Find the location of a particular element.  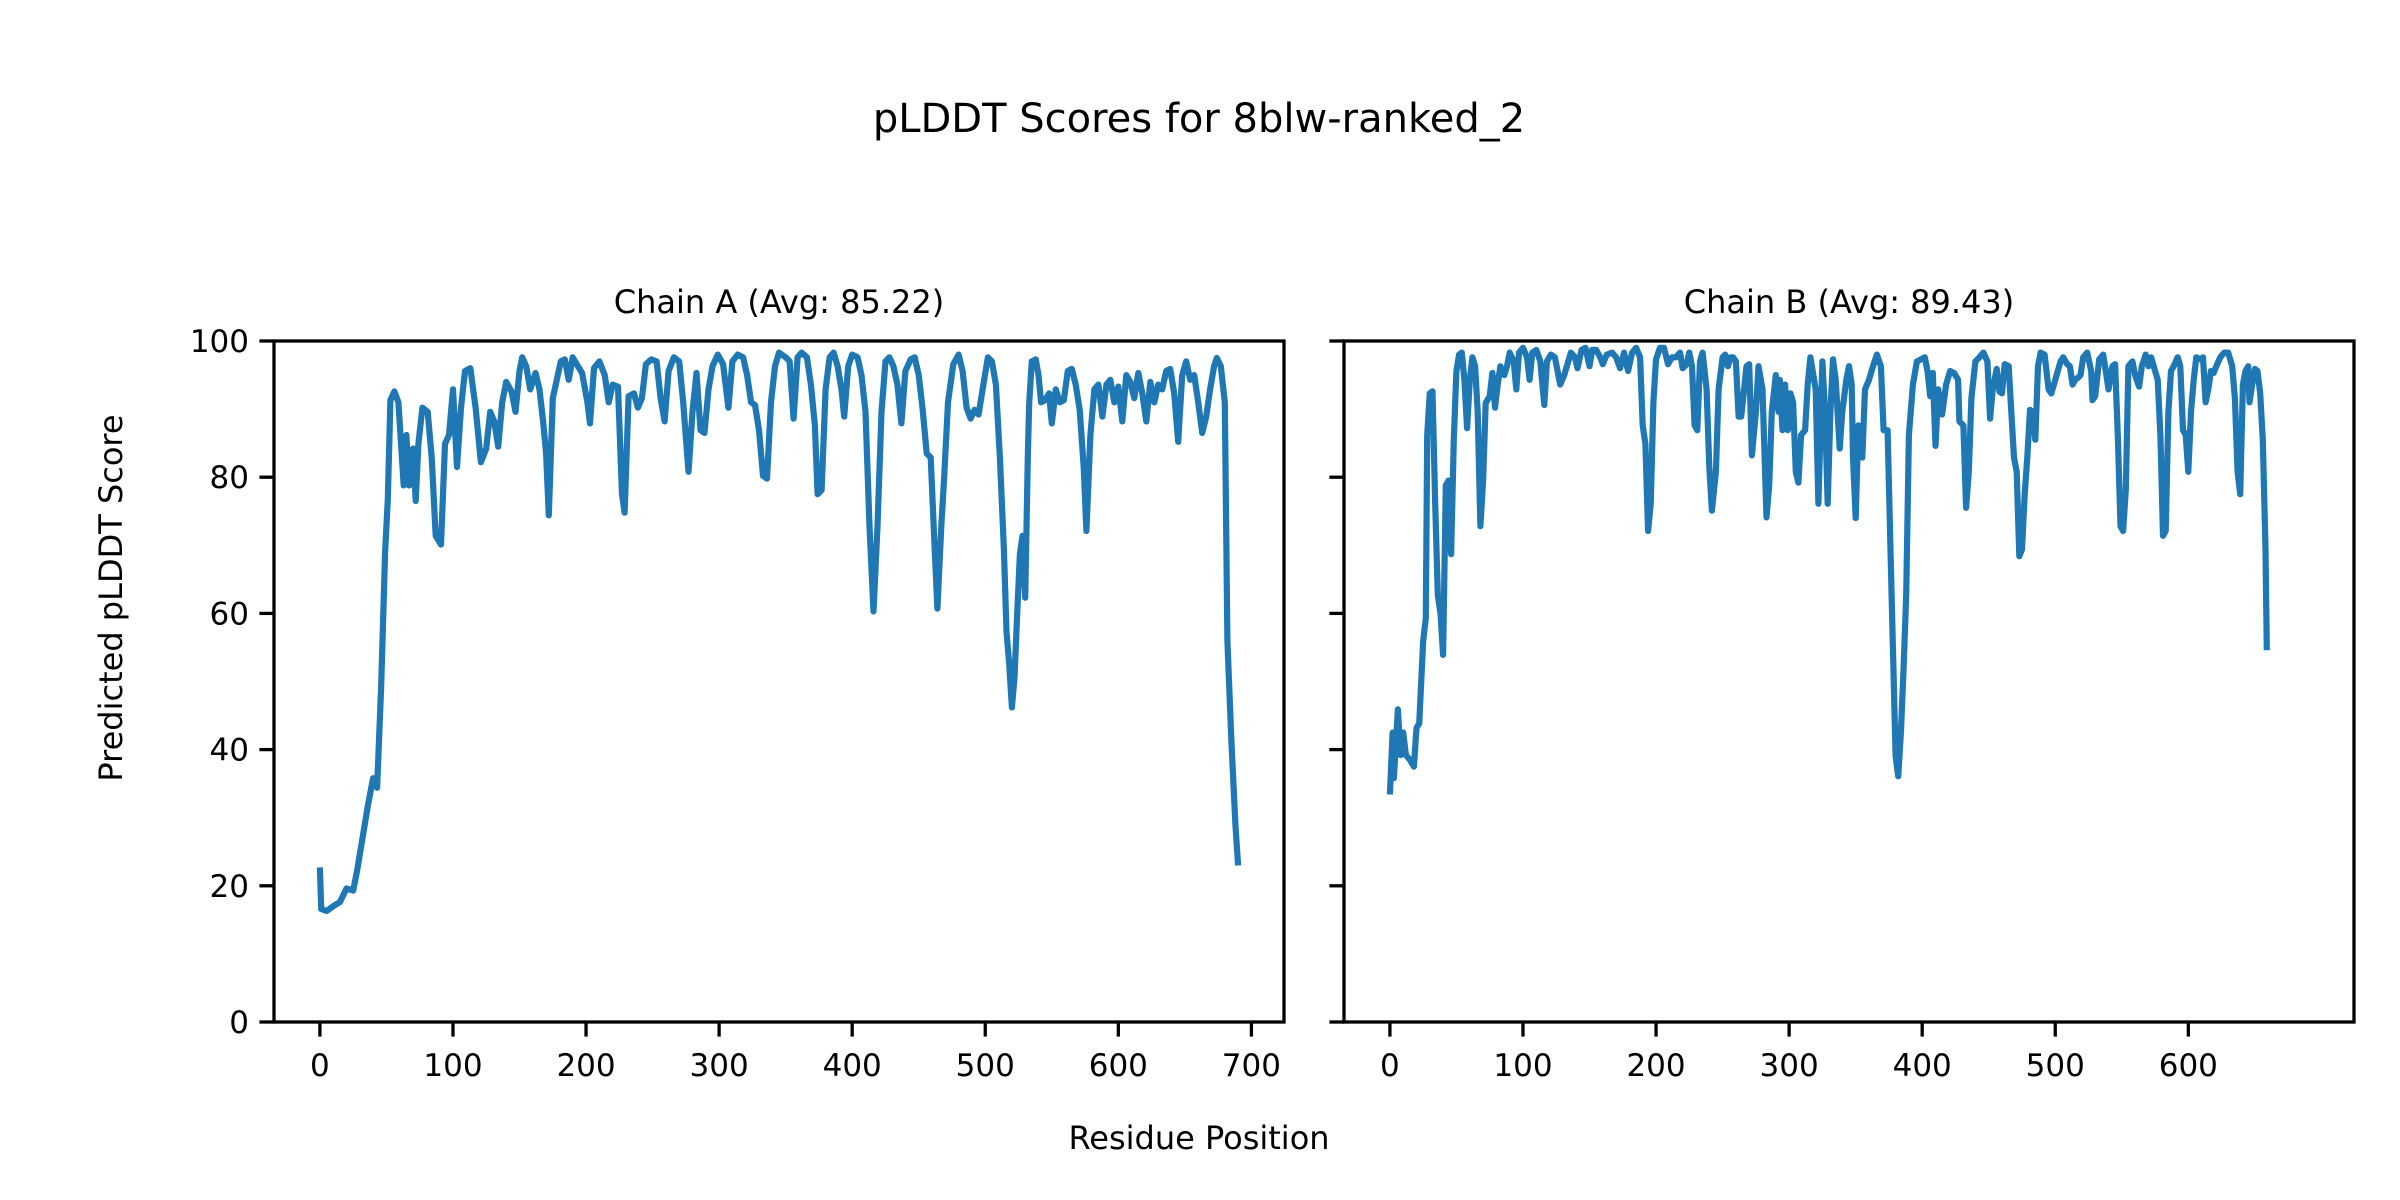

x-axis-label: Residue Position is located at coordinates (1198, 1138).